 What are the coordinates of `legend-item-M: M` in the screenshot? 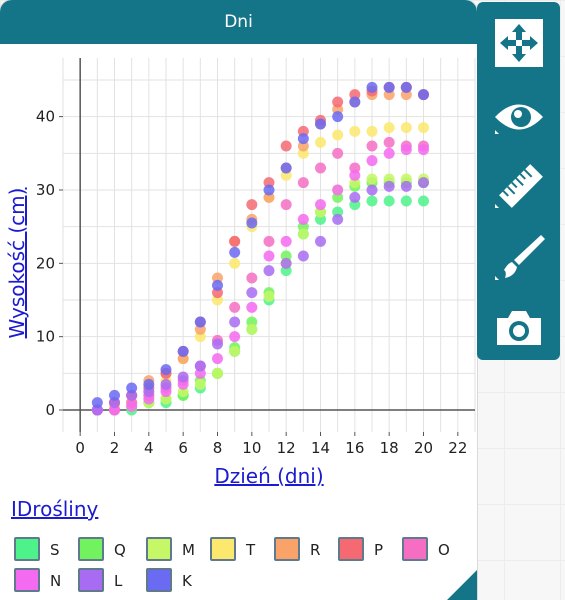 It's located at (174, 551).